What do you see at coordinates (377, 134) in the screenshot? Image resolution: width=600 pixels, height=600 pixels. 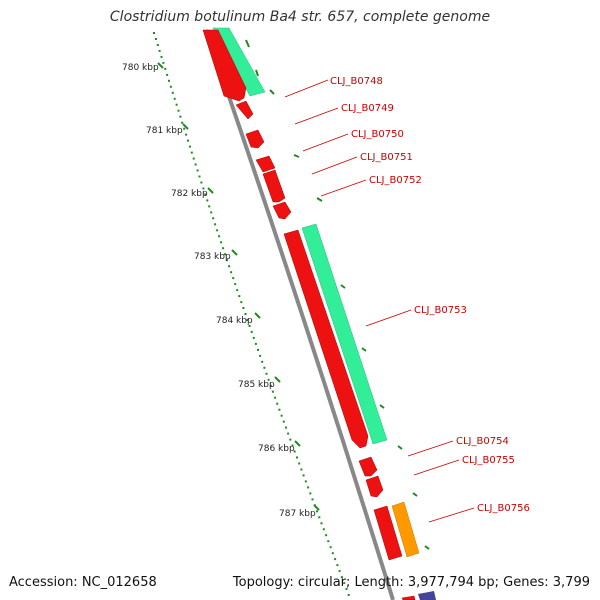 I see `gene-label: CLJ_B0750` at bounding box center [377, 134].